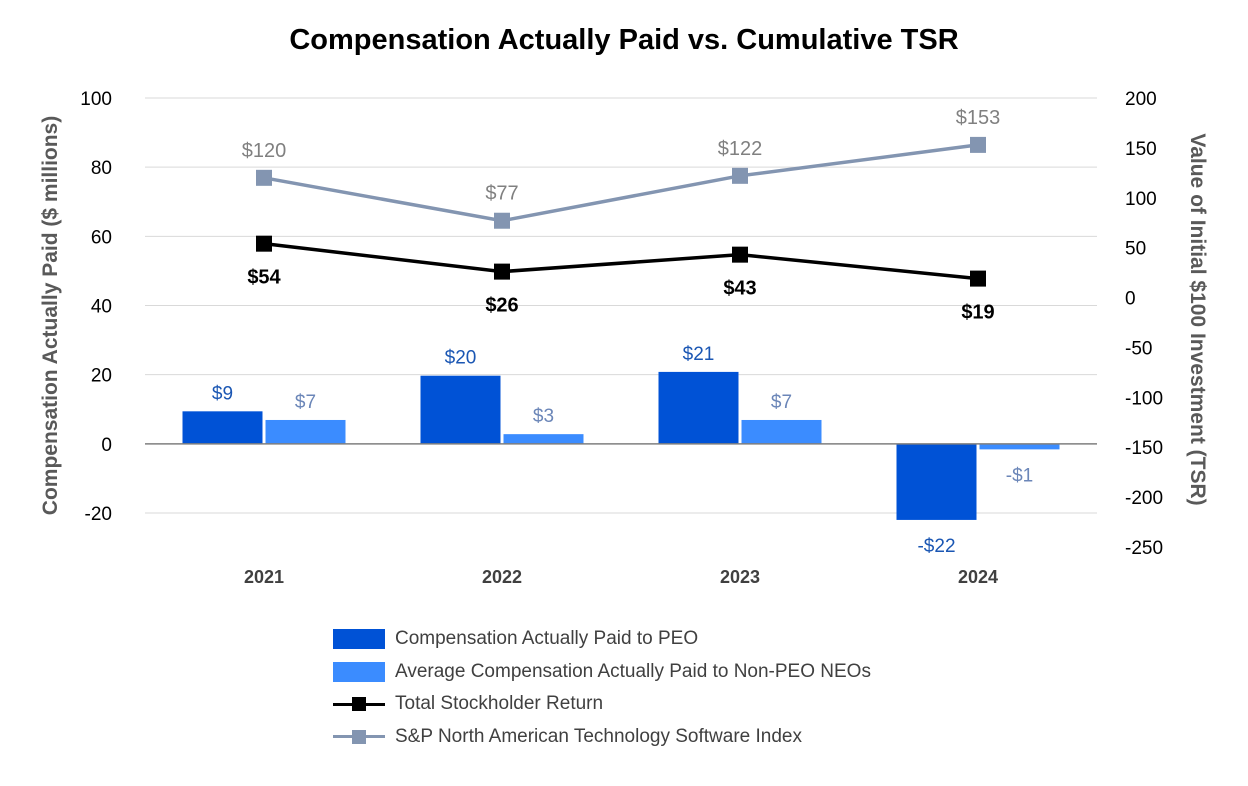  Describe the element at coordinates (101, 376) in the screenshot. I see `y-tick-label: 20` at that location.